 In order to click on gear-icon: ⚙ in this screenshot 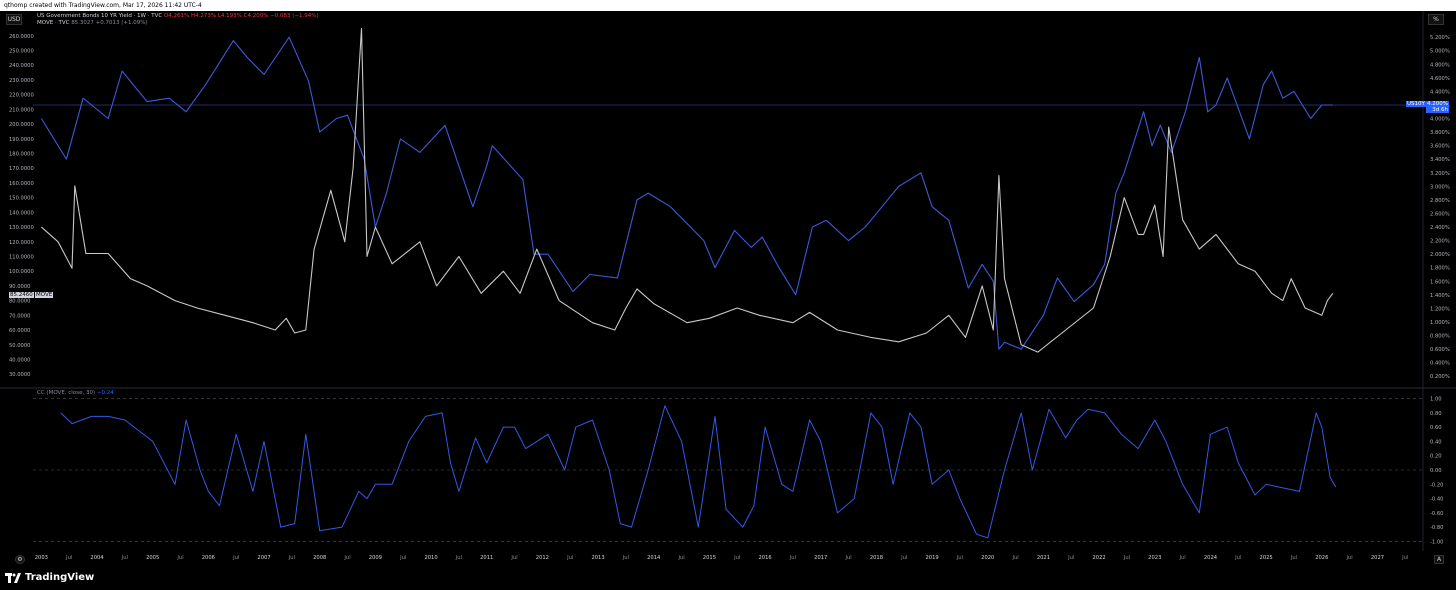, I will do `click(20, 559)`.